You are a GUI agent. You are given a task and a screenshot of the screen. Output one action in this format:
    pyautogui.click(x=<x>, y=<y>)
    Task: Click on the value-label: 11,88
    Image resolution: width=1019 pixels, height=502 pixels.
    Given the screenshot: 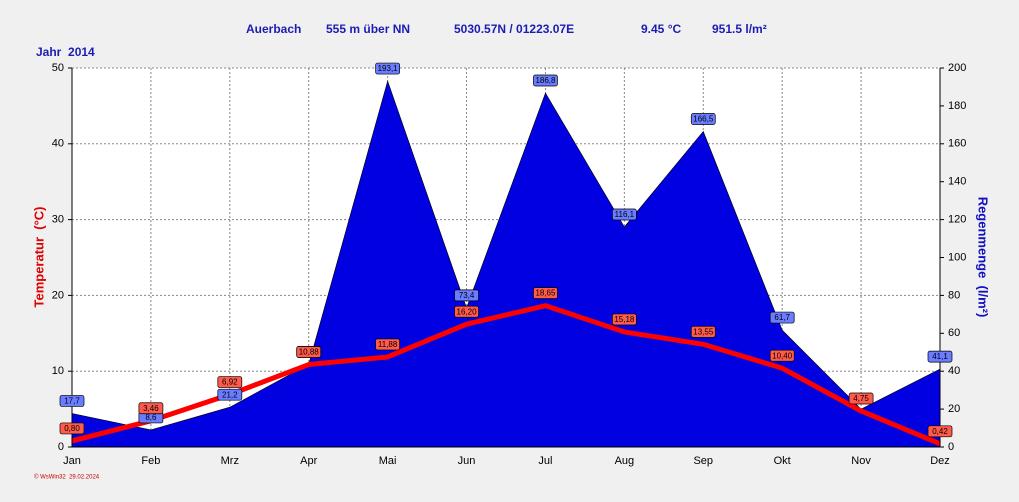 What is the action you would take?
    pyautogui.click(x=388, y=344)
    